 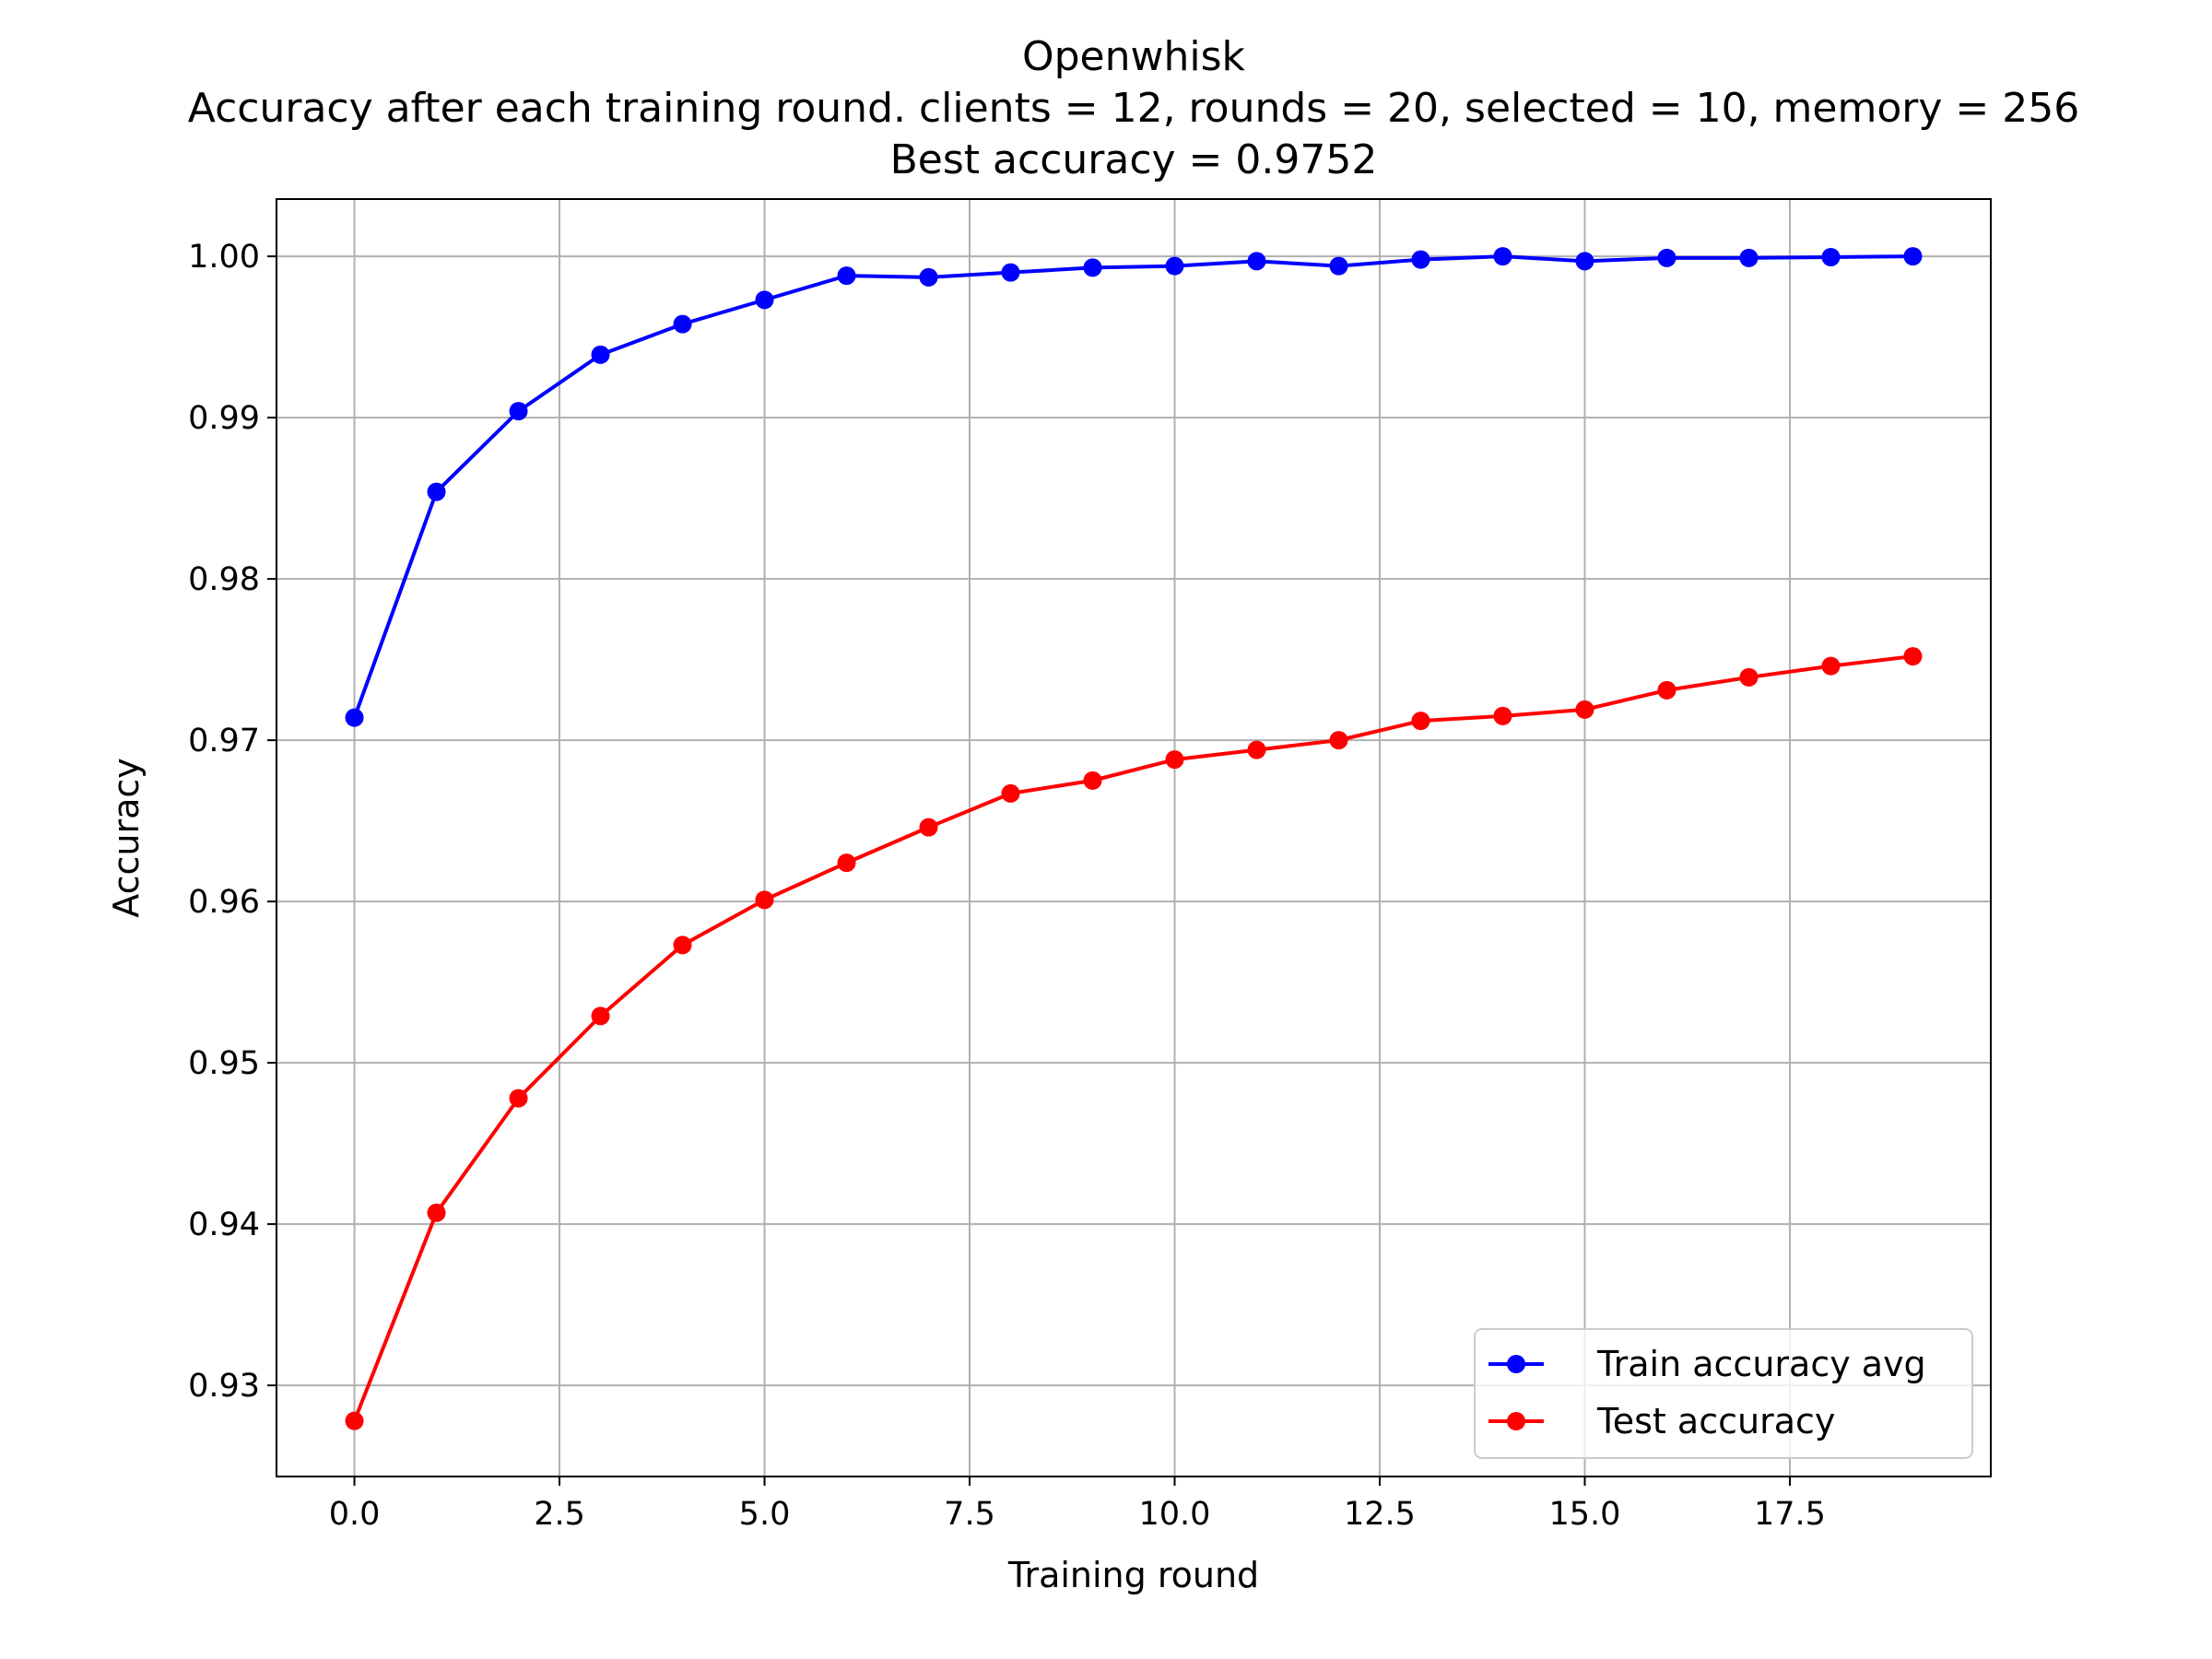 What do you see at coordinates (224, 418) in the screenshot?
I see `y-tick-label: 0.99` at bounding box center [224, 418].